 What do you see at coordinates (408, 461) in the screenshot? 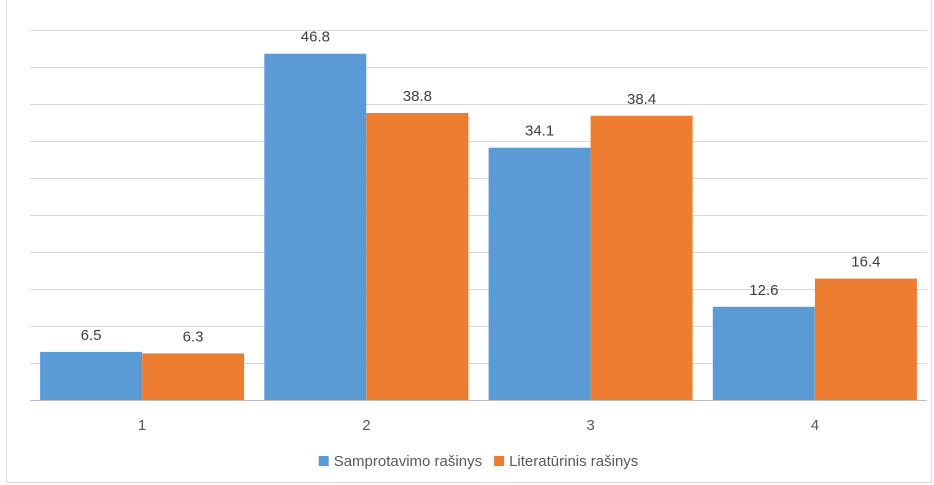
I see `legend-label: Samprotavimo rašinys` at bounding box center [408, 461].